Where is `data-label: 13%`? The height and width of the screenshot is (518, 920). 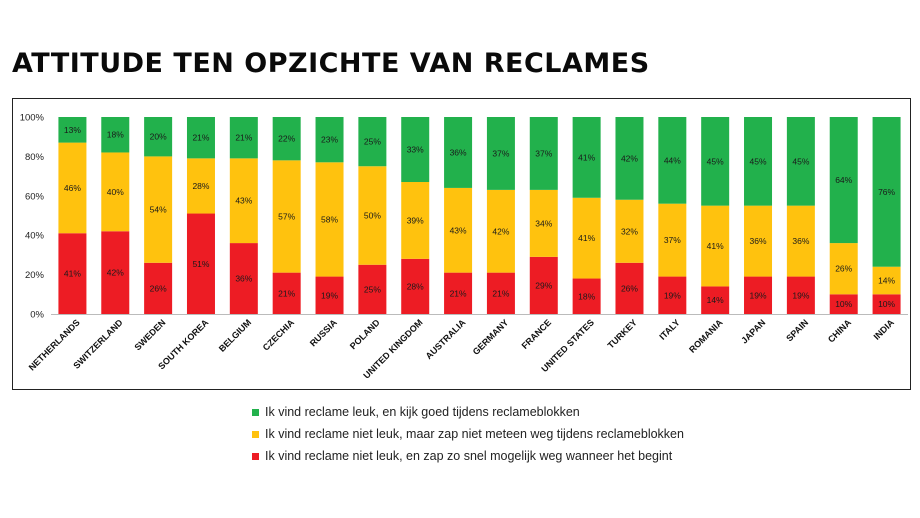
data-label: 13% is located at coordinates (72, 130).